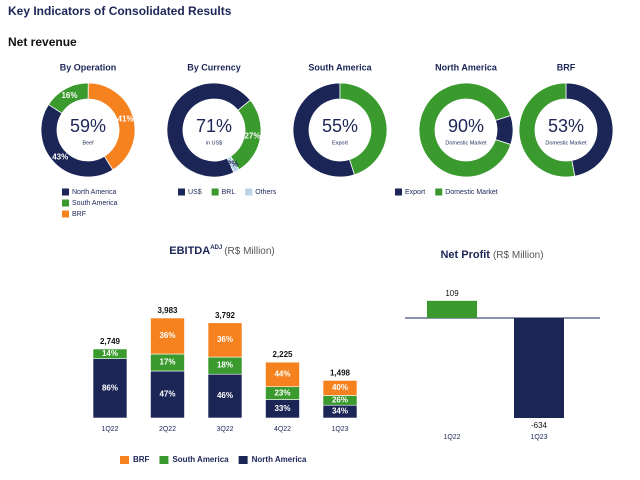 This screenshot has height=480, width=640. What do you see at coordinates (216, 248) in the screenshot?
I see `title-sup: ADJ` at bounding box center [216, 248].